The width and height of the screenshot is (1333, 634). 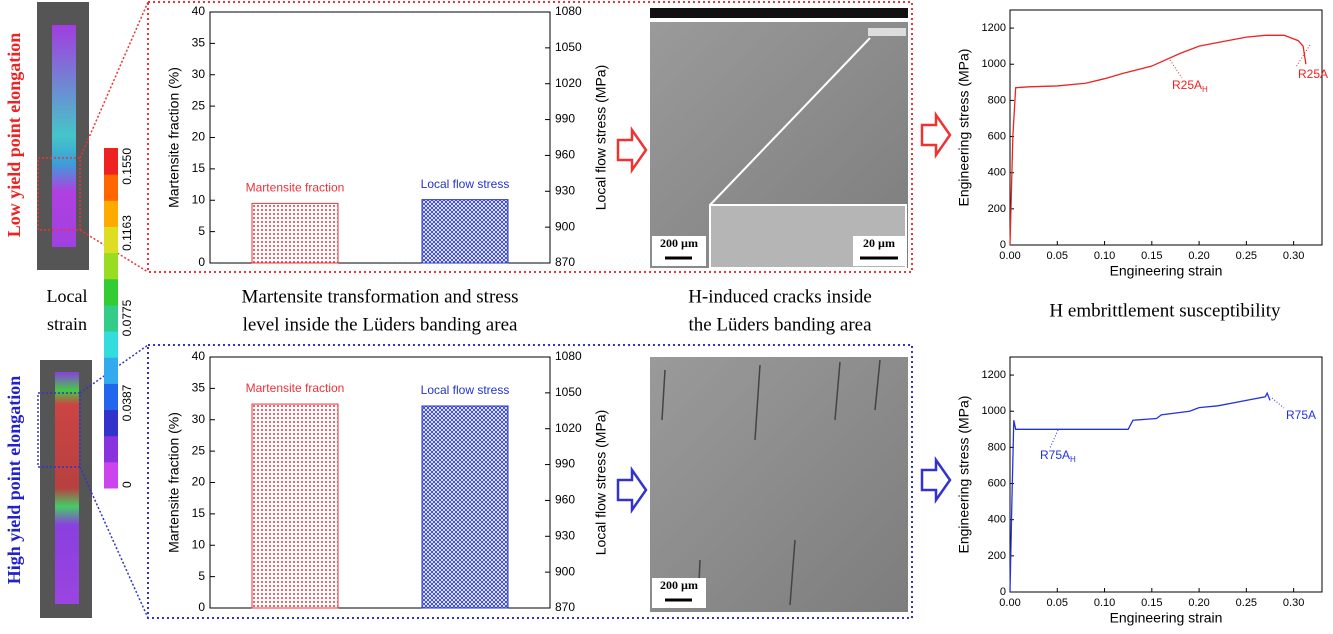 I want to click on x-tick-label: 0.25, so click(x=1246, y=603).